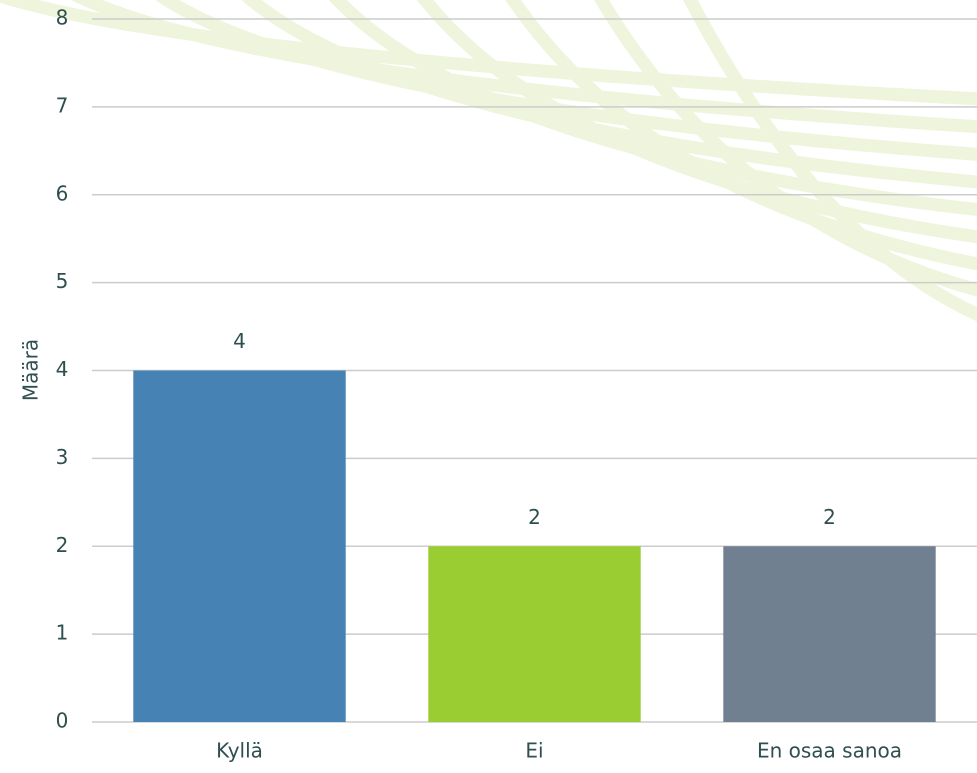 The width and height of the screenshot is (977, 773). What do you see at coordinates (239, 751) in the screenshot?
I see `x-tick-label: Kyllä` at bounding box center [239, 751].